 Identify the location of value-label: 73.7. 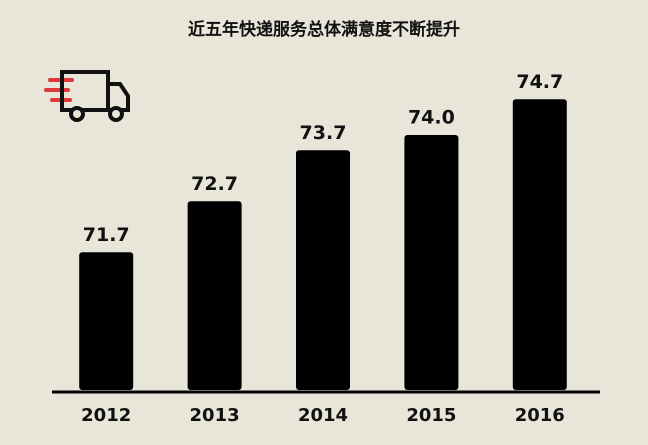
(323, 133).